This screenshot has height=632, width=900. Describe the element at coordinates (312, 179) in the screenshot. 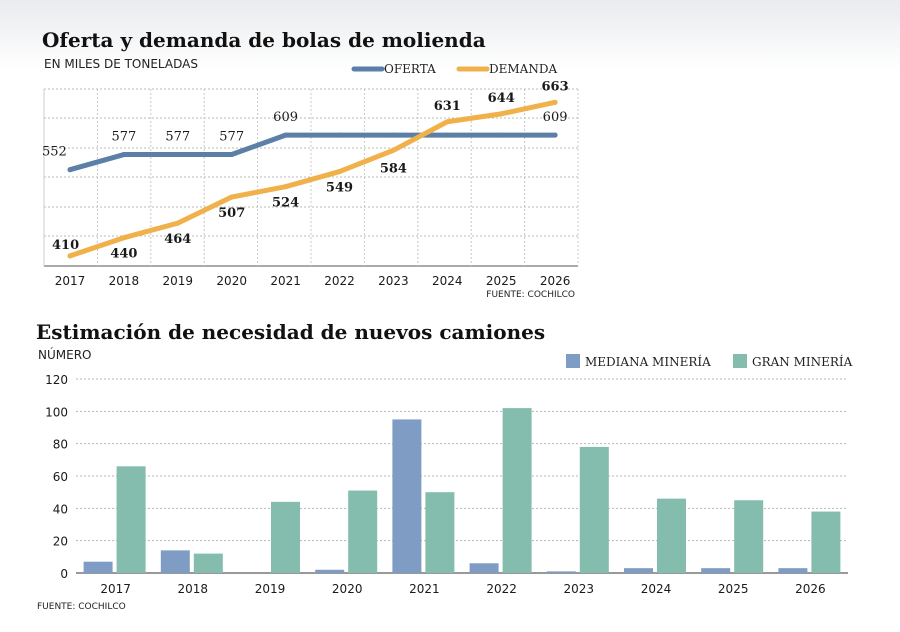

I see `series-line-demanda` at that location.